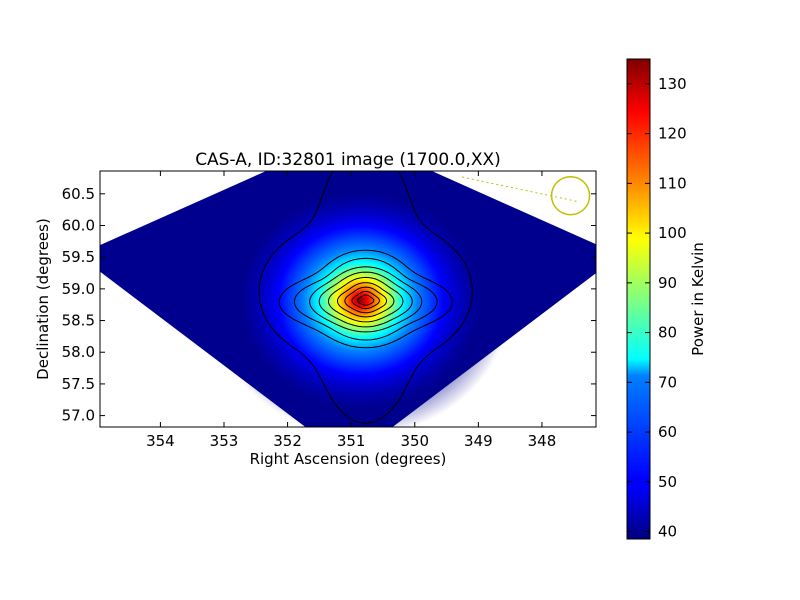 The height and width of the screenshot is (600, 800). What do you see at coordinates (672, 183) in the screenshot?
I see `colorbar-tick-label: 110` at bounding box center [672, 183].